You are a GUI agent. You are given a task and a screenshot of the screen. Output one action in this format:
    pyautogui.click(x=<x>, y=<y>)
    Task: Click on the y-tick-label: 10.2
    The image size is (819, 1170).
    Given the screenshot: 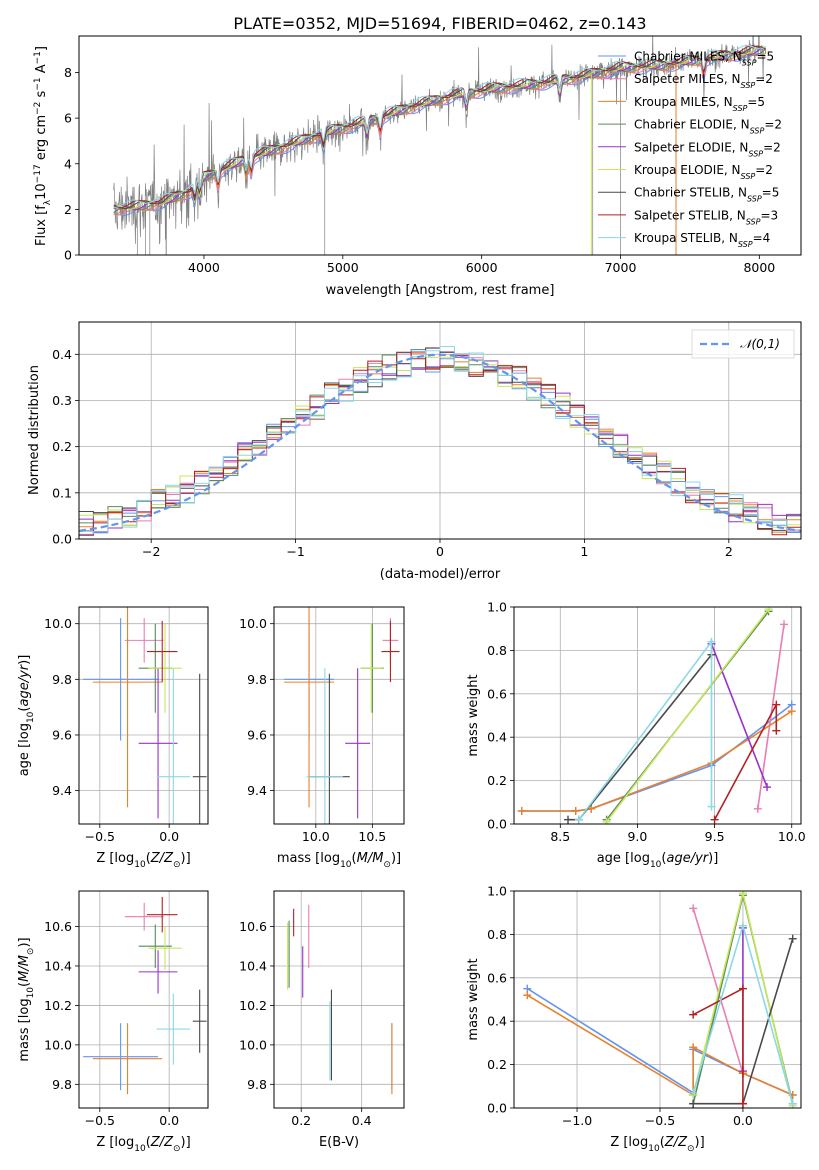 What is the action you would take?
    pyautogui.click(x=253, y=1005)
    